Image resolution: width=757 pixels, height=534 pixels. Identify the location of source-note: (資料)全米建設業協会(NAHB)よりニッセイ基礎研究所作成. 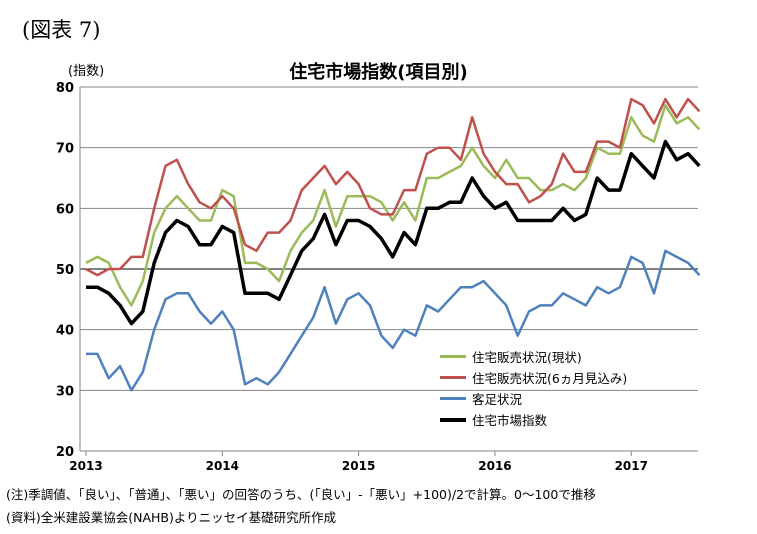
(171, 517).